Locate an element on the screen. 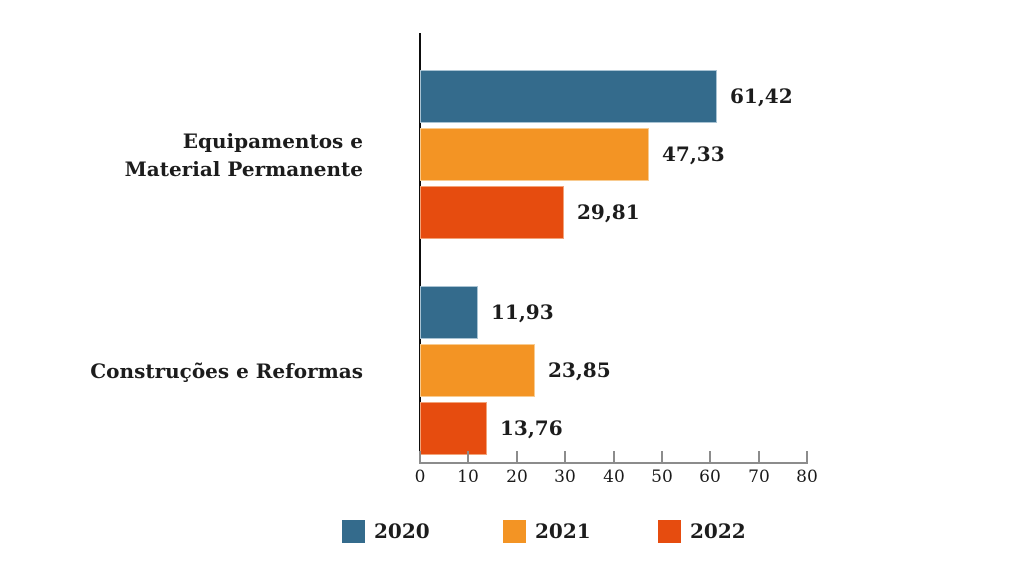 This screenshot has width=1020, height=584. x-axis-tick-label: 40 is located at coordinates (614, 477).